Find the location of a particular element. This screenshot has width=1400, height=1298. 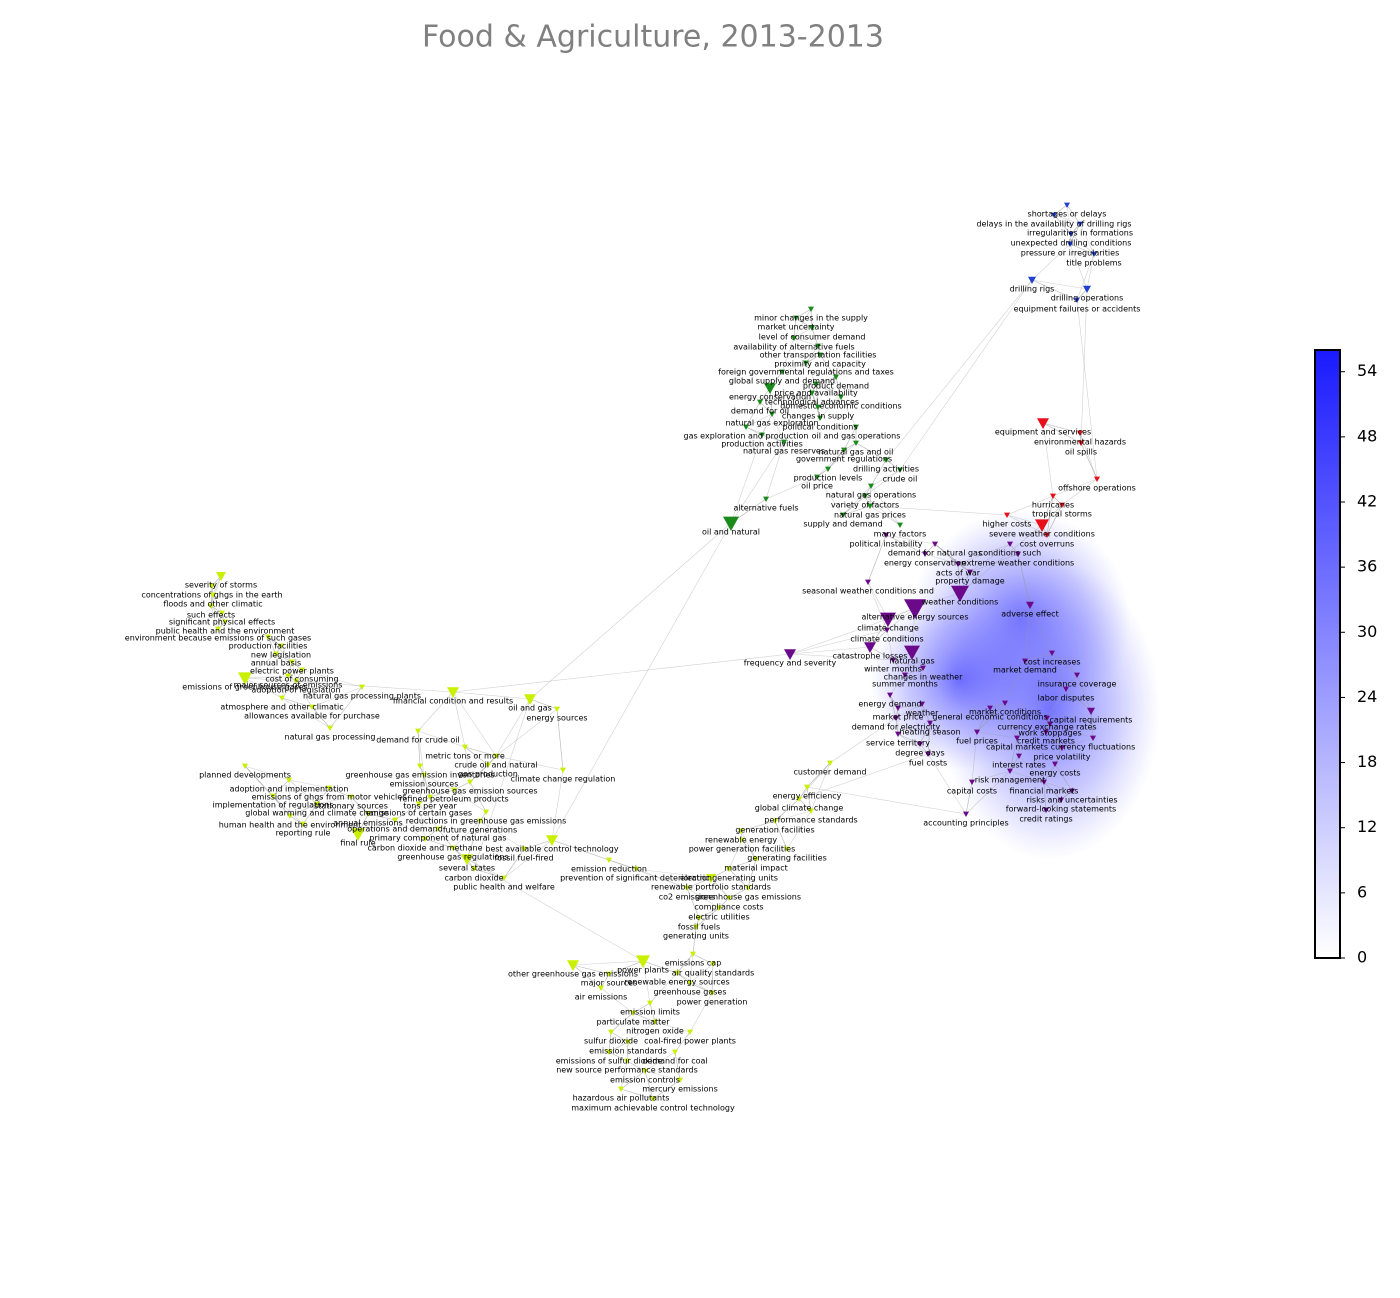

node-label: heating season is located at coordinates (929, 732).